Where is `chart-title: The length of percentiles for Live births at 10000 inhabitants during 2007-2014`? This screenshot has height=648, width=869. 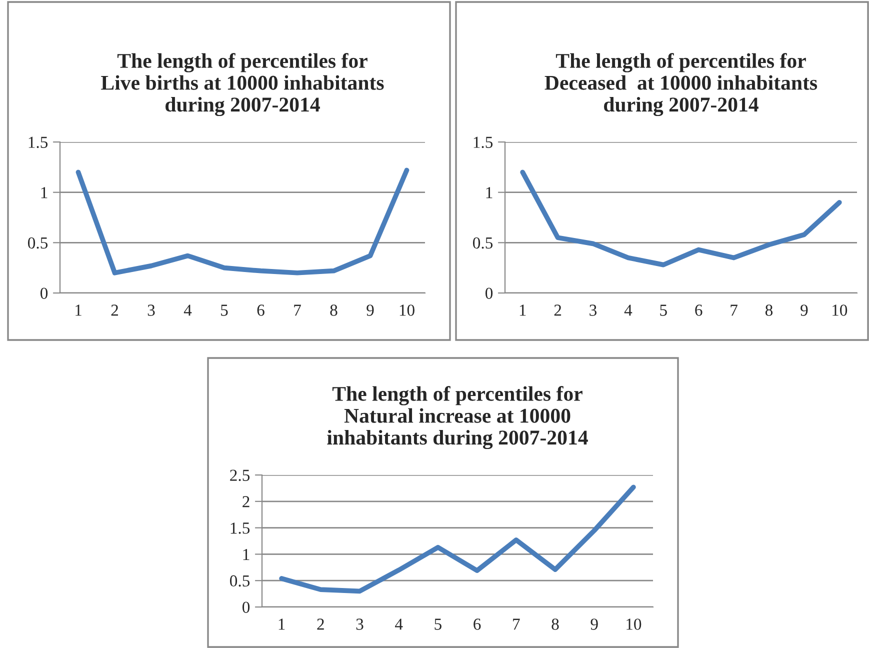
chart-title: The length of percentiles for Live births at 10000 inhabitants during 2007-2014 is located at coordinates (242, 84).